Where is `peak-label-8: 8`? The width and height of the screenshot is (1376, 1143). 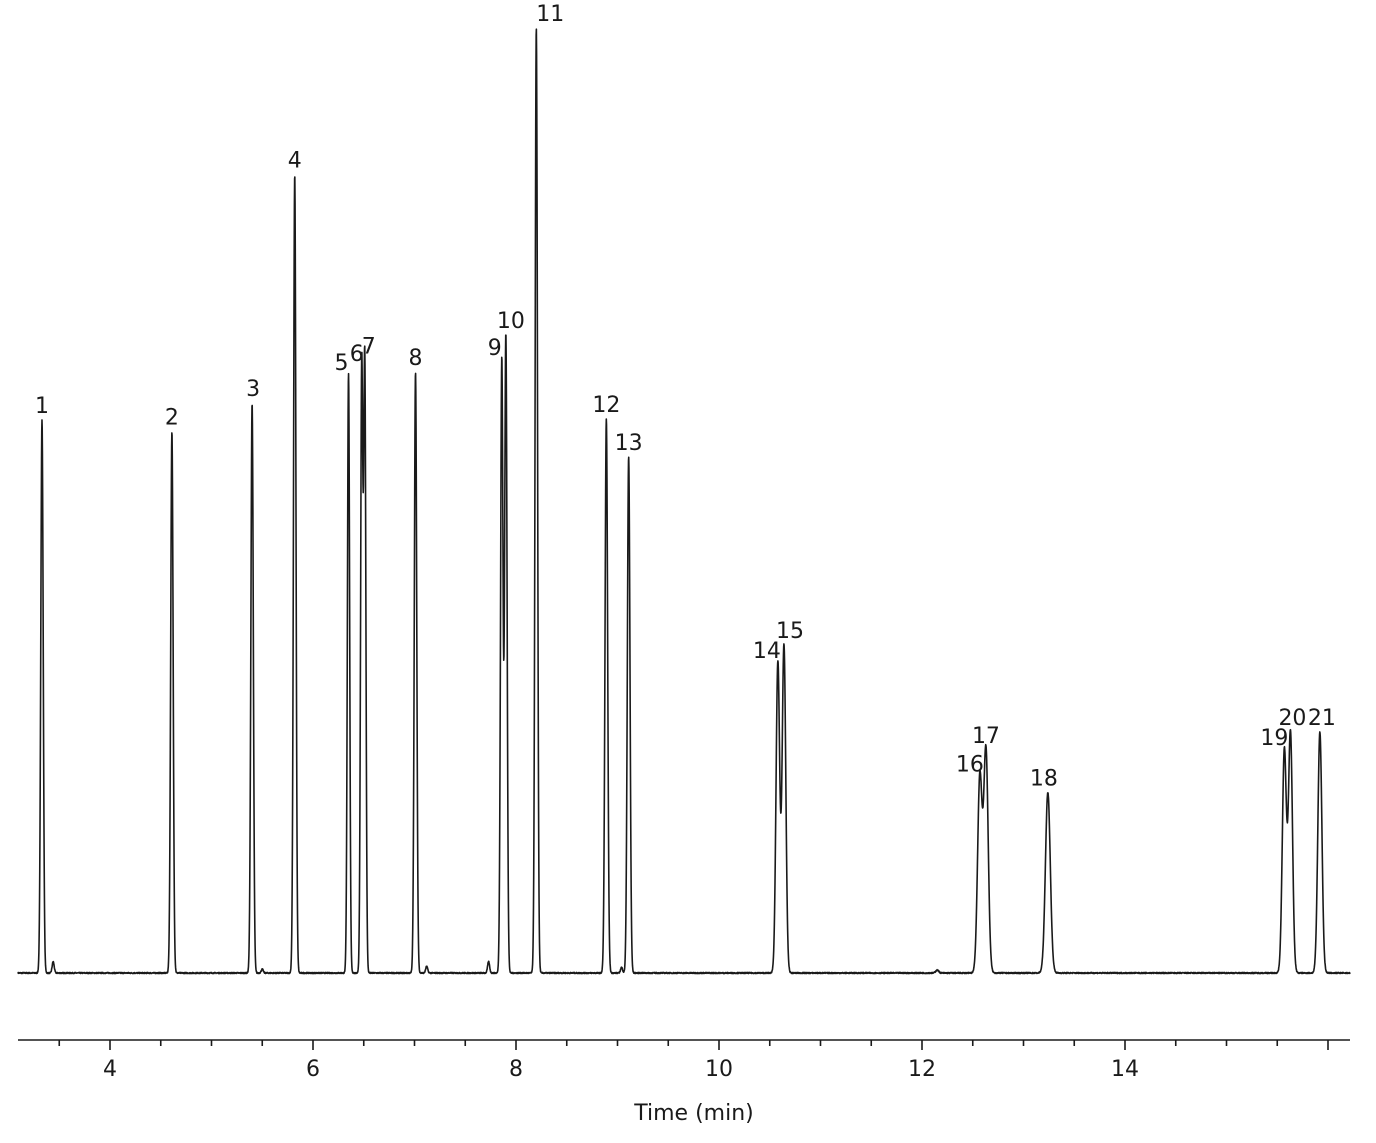
peak-label-8: 8 is located at coordinates (416, 358).